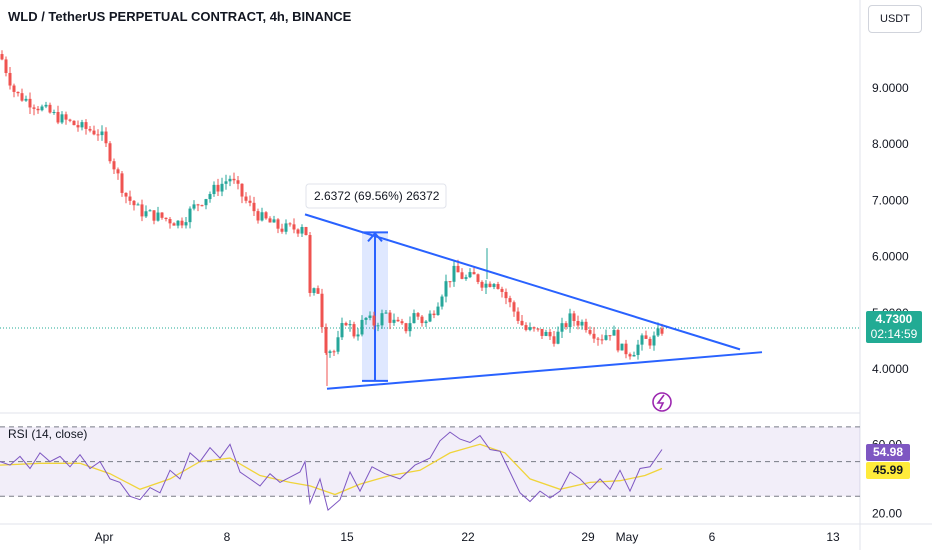 The width and height of the screenshot is (932, 555). Describe the element at coordinates (662, 402) in the screenshot. I see `alert-icon` at that location.